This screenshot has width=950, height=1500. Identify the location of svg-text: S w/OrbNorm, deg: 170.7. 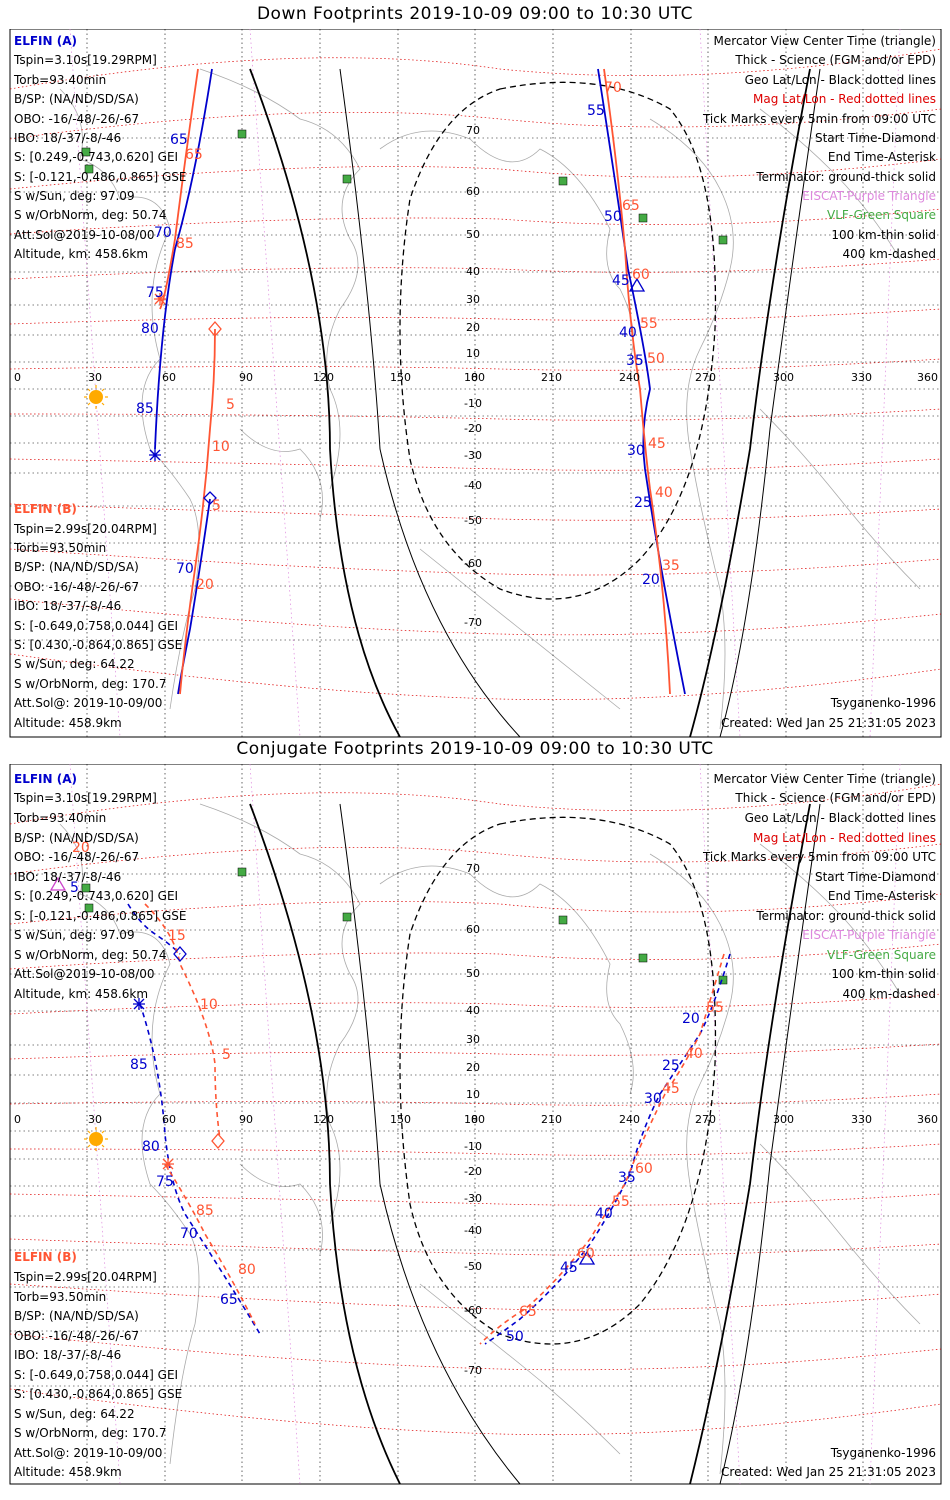
(90, 684).